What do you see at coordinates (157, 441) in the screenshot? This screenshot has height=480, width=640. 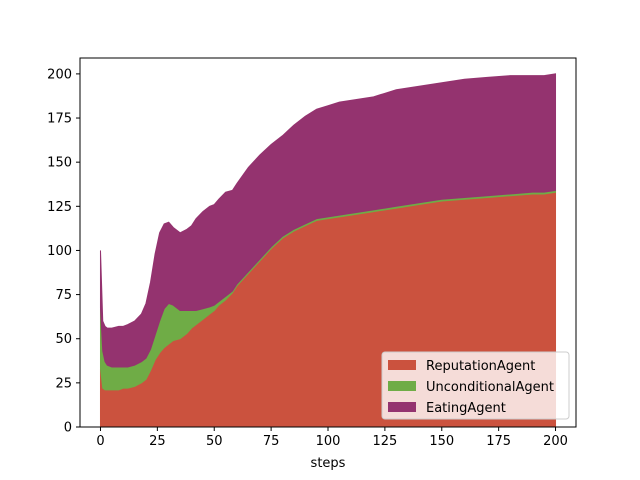 I see `x-tick-label: 25` at bounding box center [157, 441].